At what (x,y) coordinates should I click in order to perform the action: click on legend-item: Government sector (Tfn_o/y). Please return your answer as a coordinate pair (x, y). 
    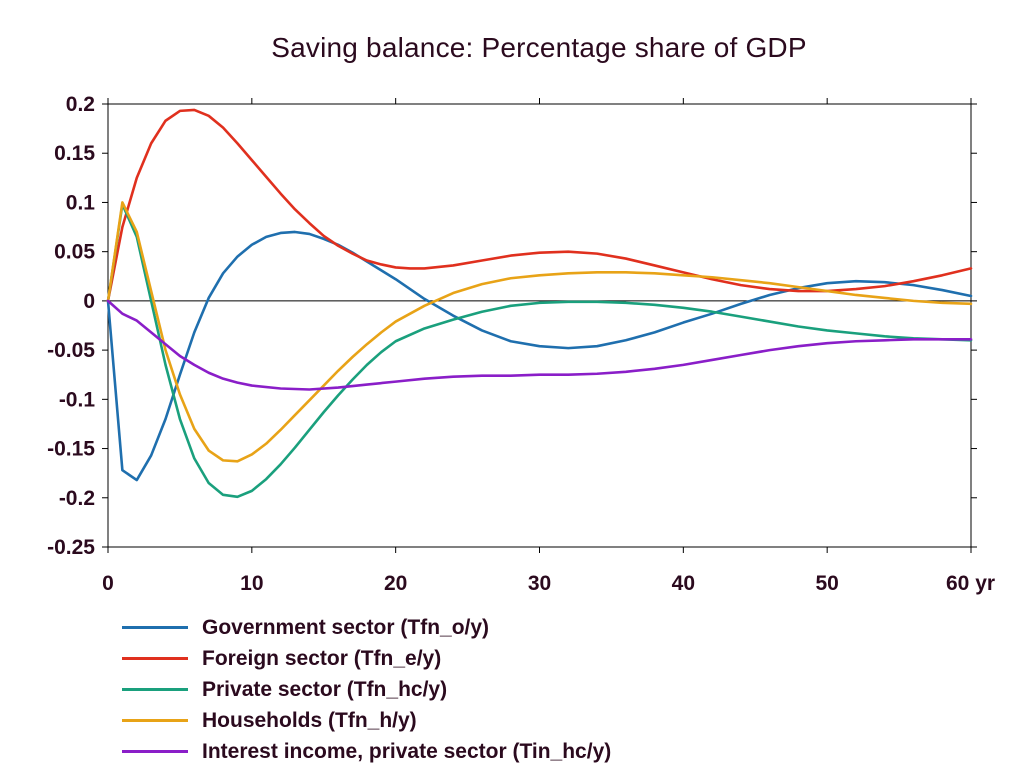
    Looking at the image, I should click on (366, 627).